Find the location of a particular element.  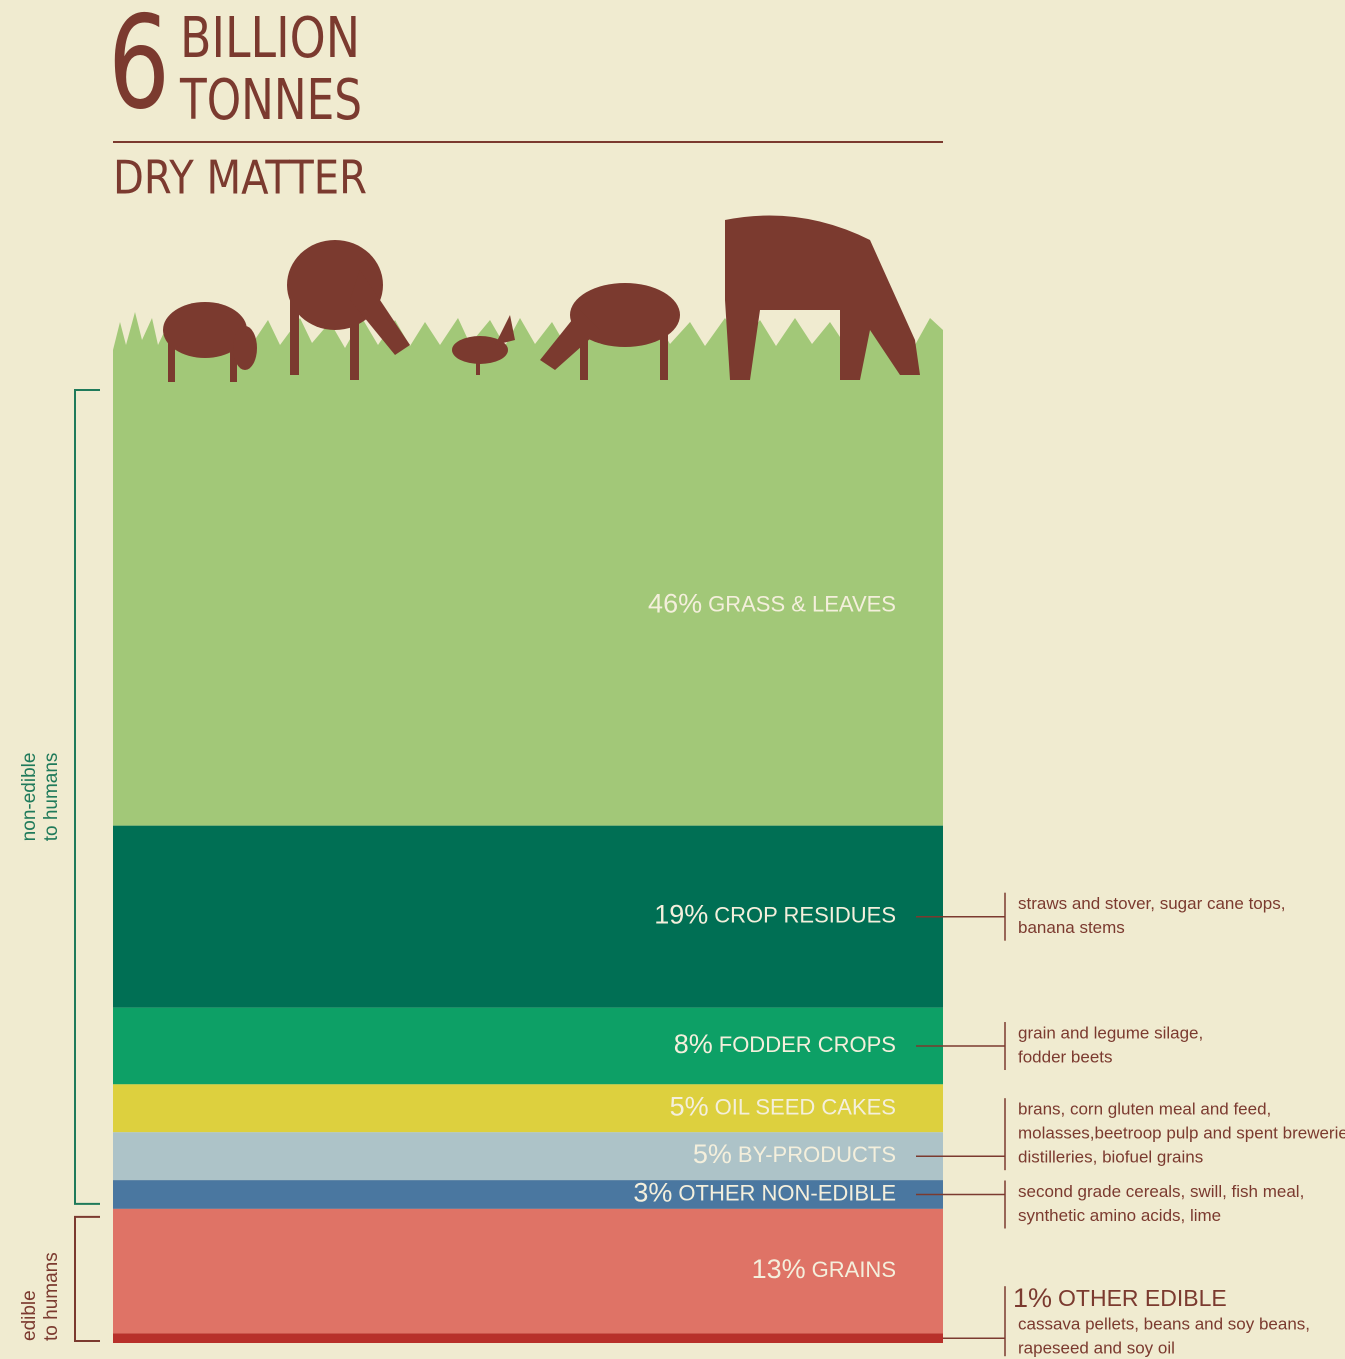

segment-label: 13% GRAINS is located at coordinates (824, 1269).